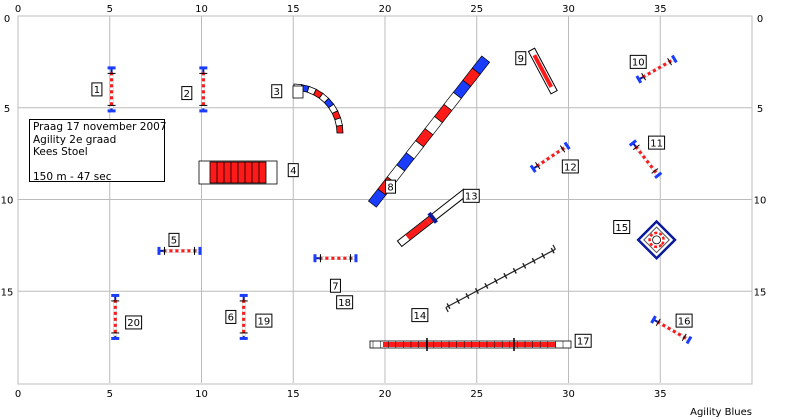 Image resolution: width=800 pixels, height=419 pixels. I want to click on info-judge: Kees Stoel, so click(60, 152).